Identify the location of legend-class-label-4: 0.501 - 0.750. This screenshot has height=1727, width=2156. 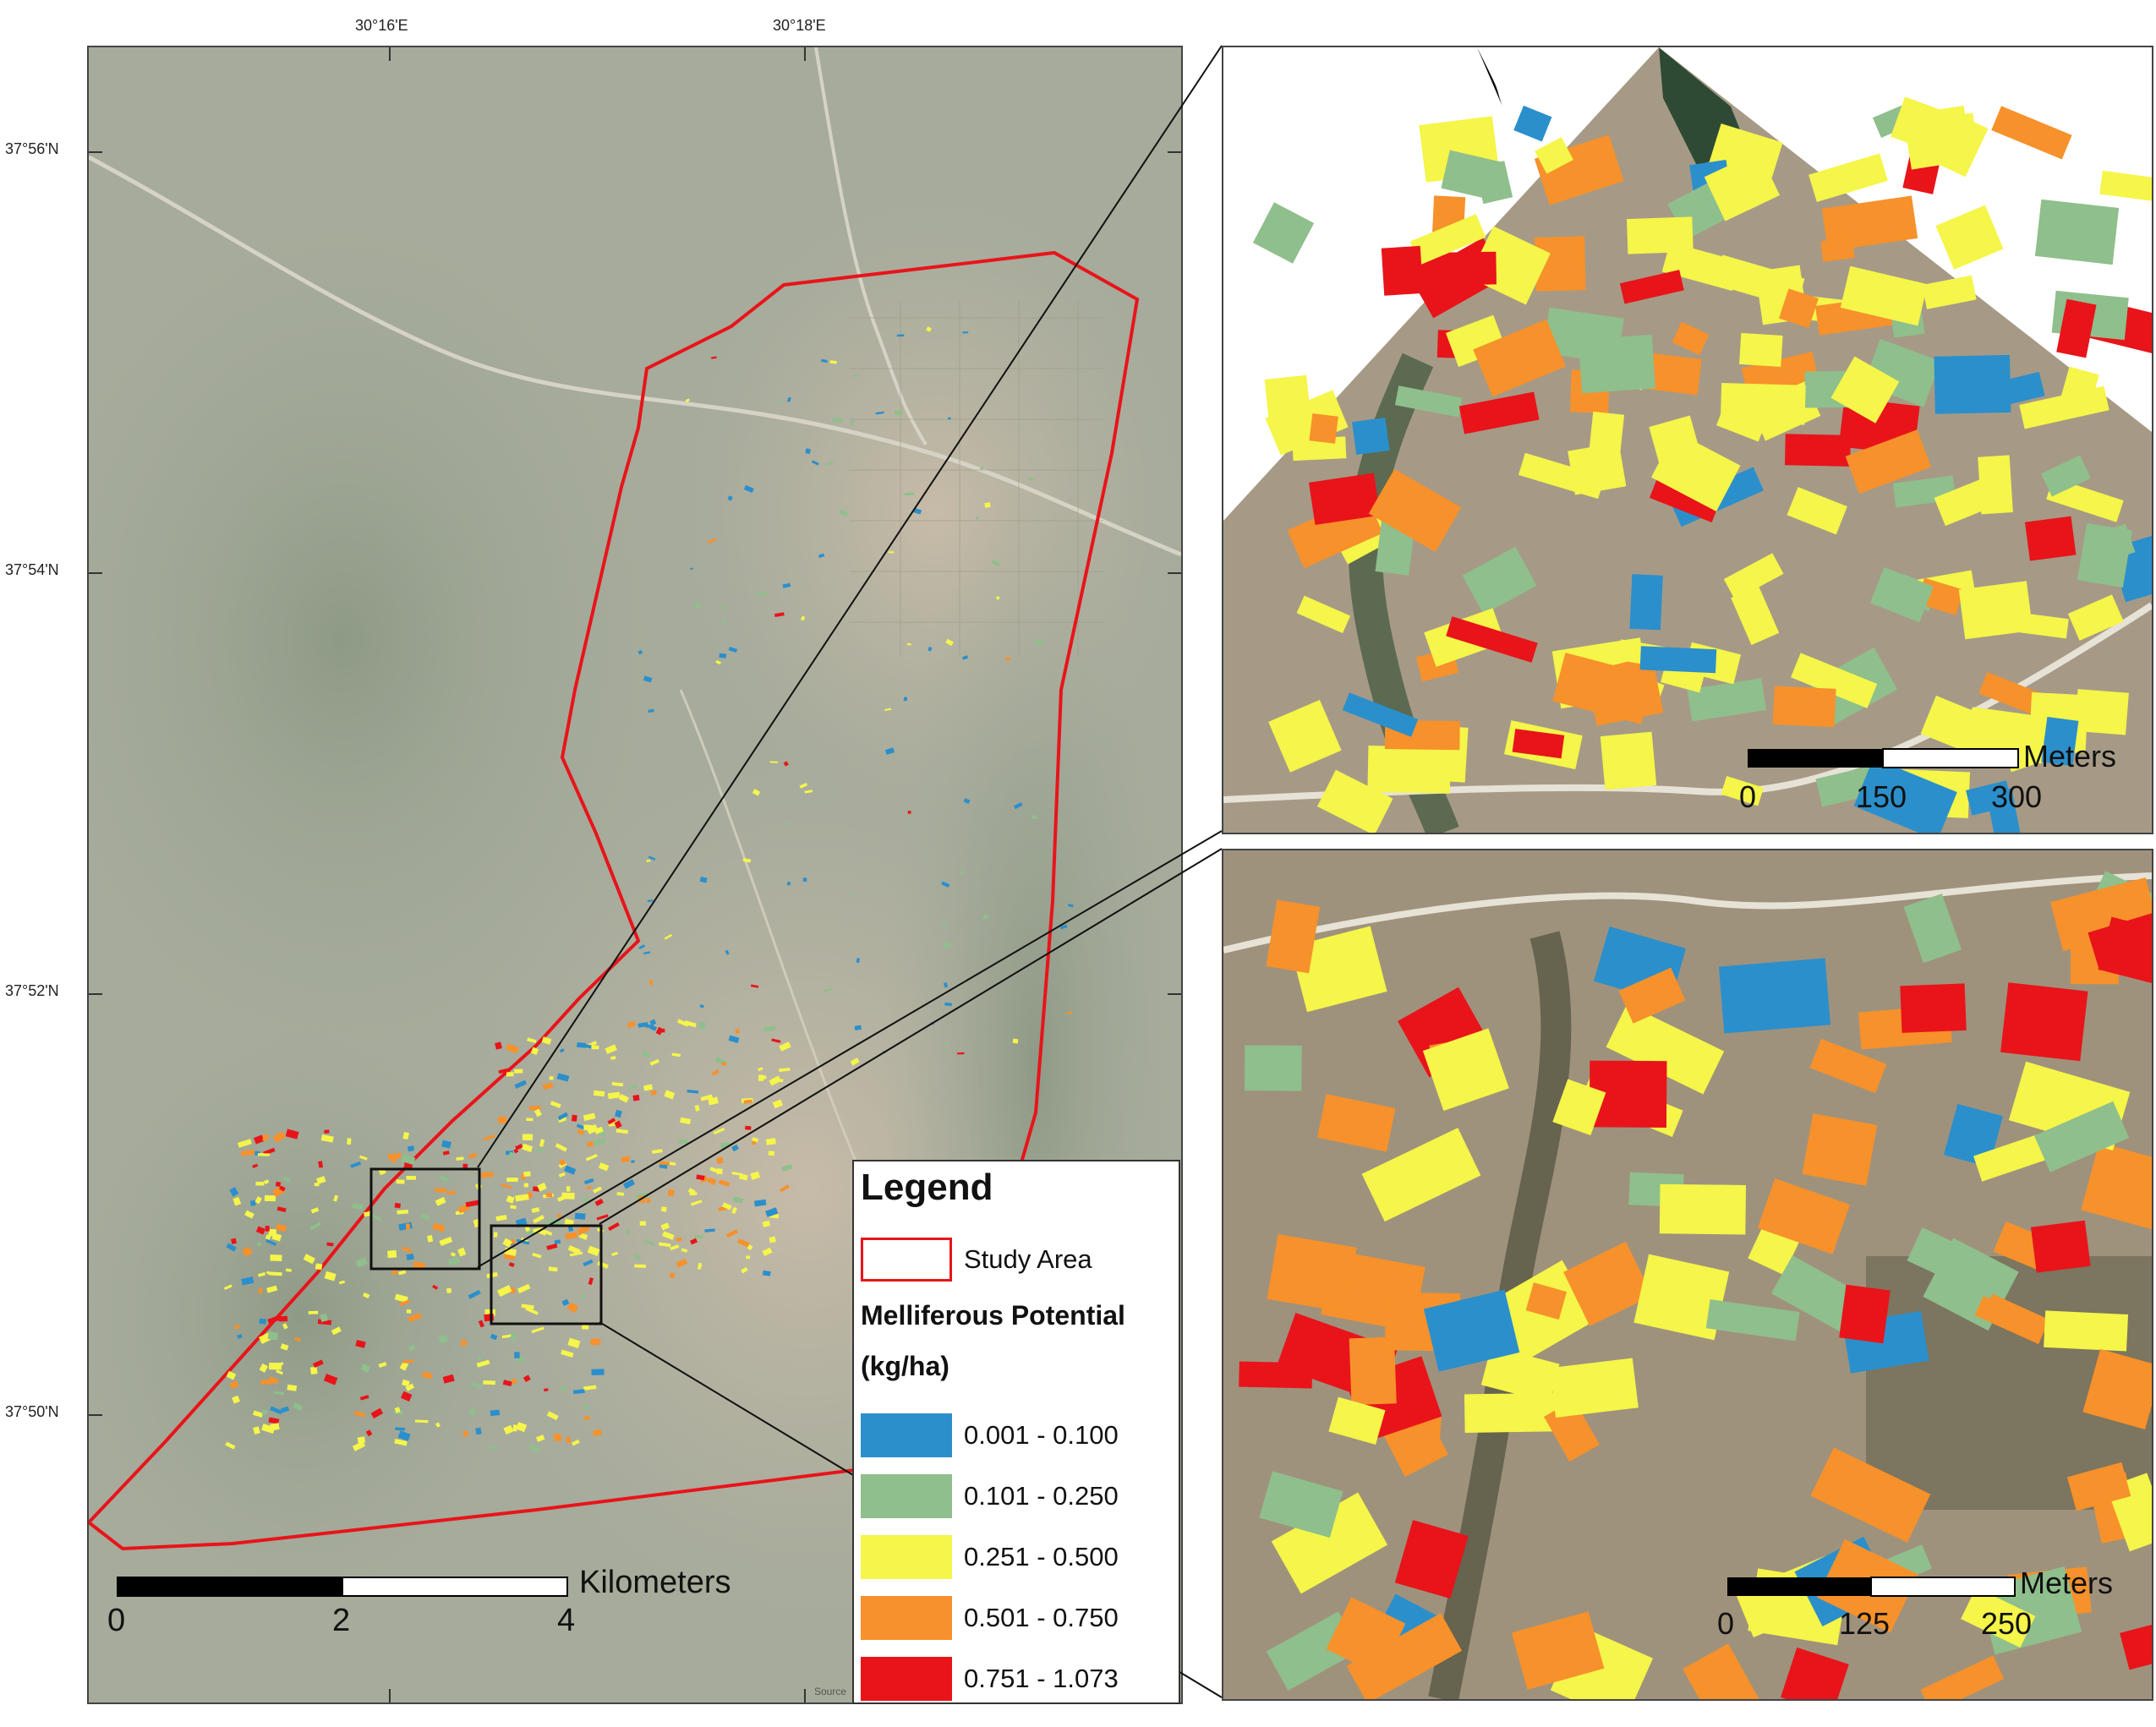
(1041, 1617).